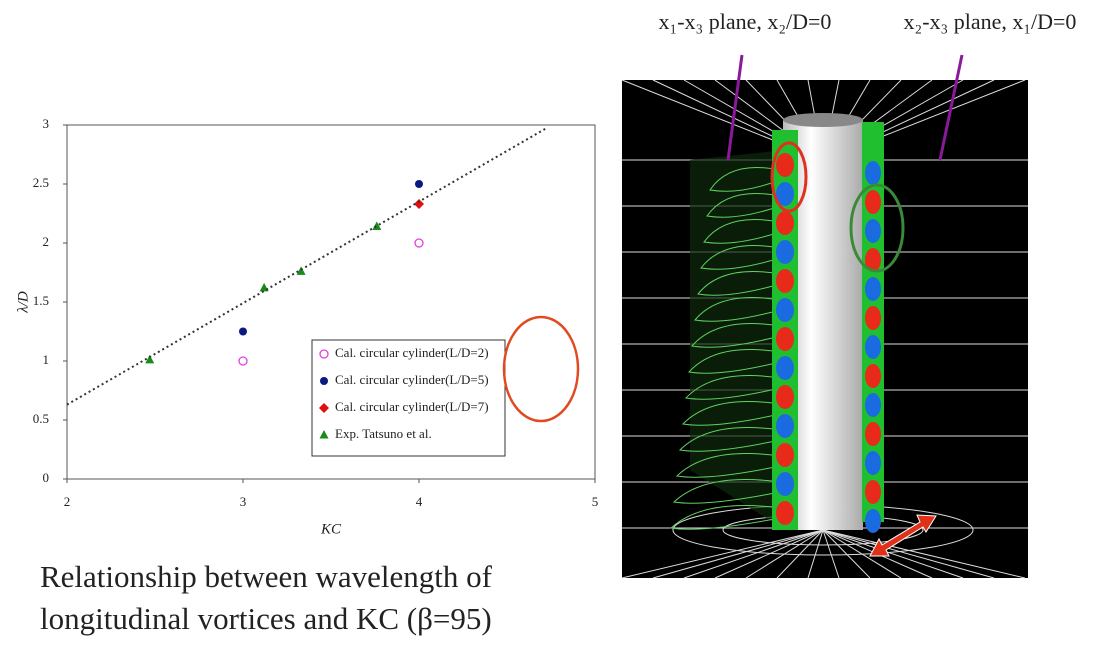  What do you see at coordinates (412, 379) in the screenshot?
I see `legend-label: Cal. circular cylinder(L/D=5)` at bounding box center [412, 379].